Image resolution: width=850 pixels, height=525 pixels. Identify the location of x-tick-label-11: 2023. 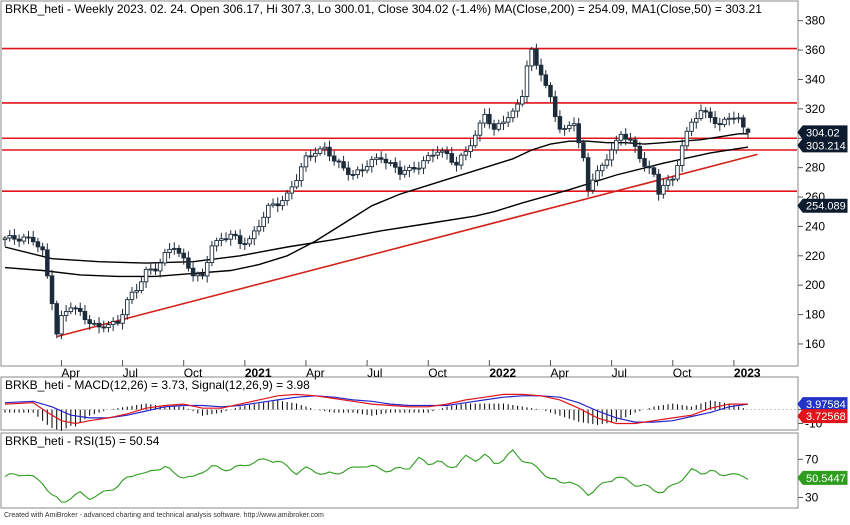
(747, 373).